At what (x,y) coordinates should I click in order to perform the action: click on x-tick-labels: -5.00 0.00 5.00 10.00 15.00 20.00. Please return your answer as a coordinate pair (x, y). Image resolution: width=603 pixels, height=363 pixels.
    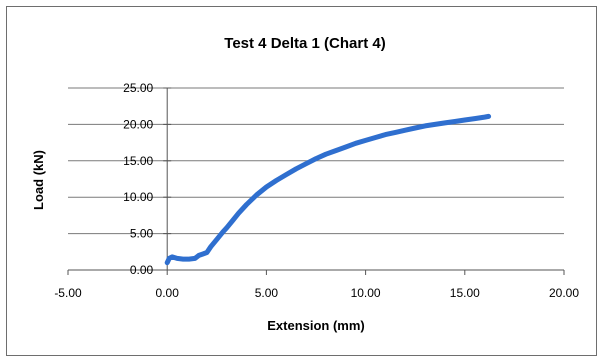
    Looking at the image, I should click on (316, 293).